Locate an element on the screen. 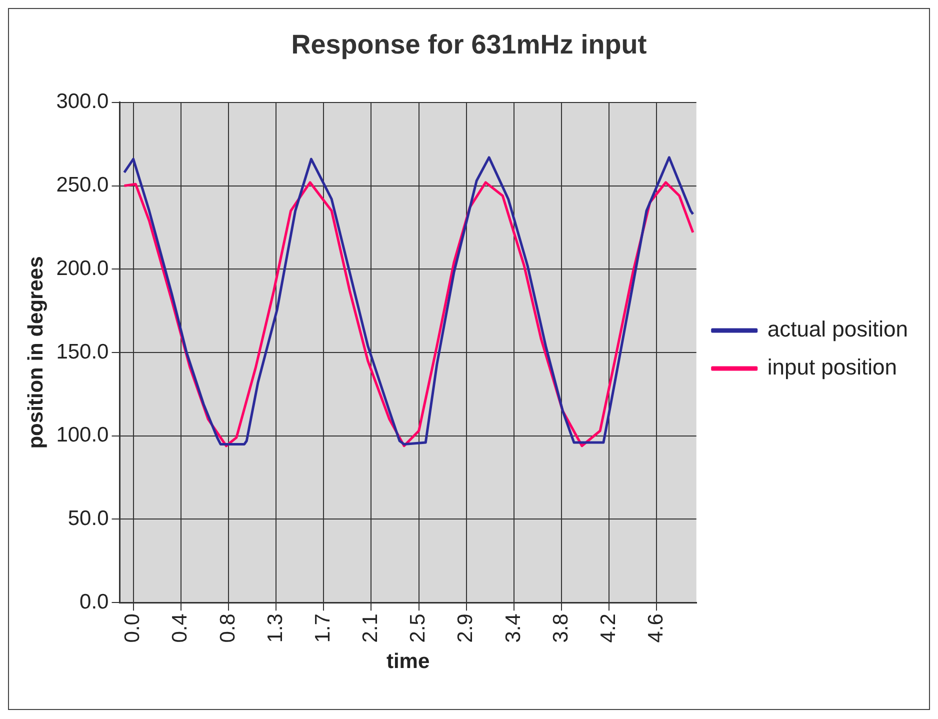 This screenshot has height=719, width=938. x-tick-label: 2.5 is located at coordinates (418, 628).